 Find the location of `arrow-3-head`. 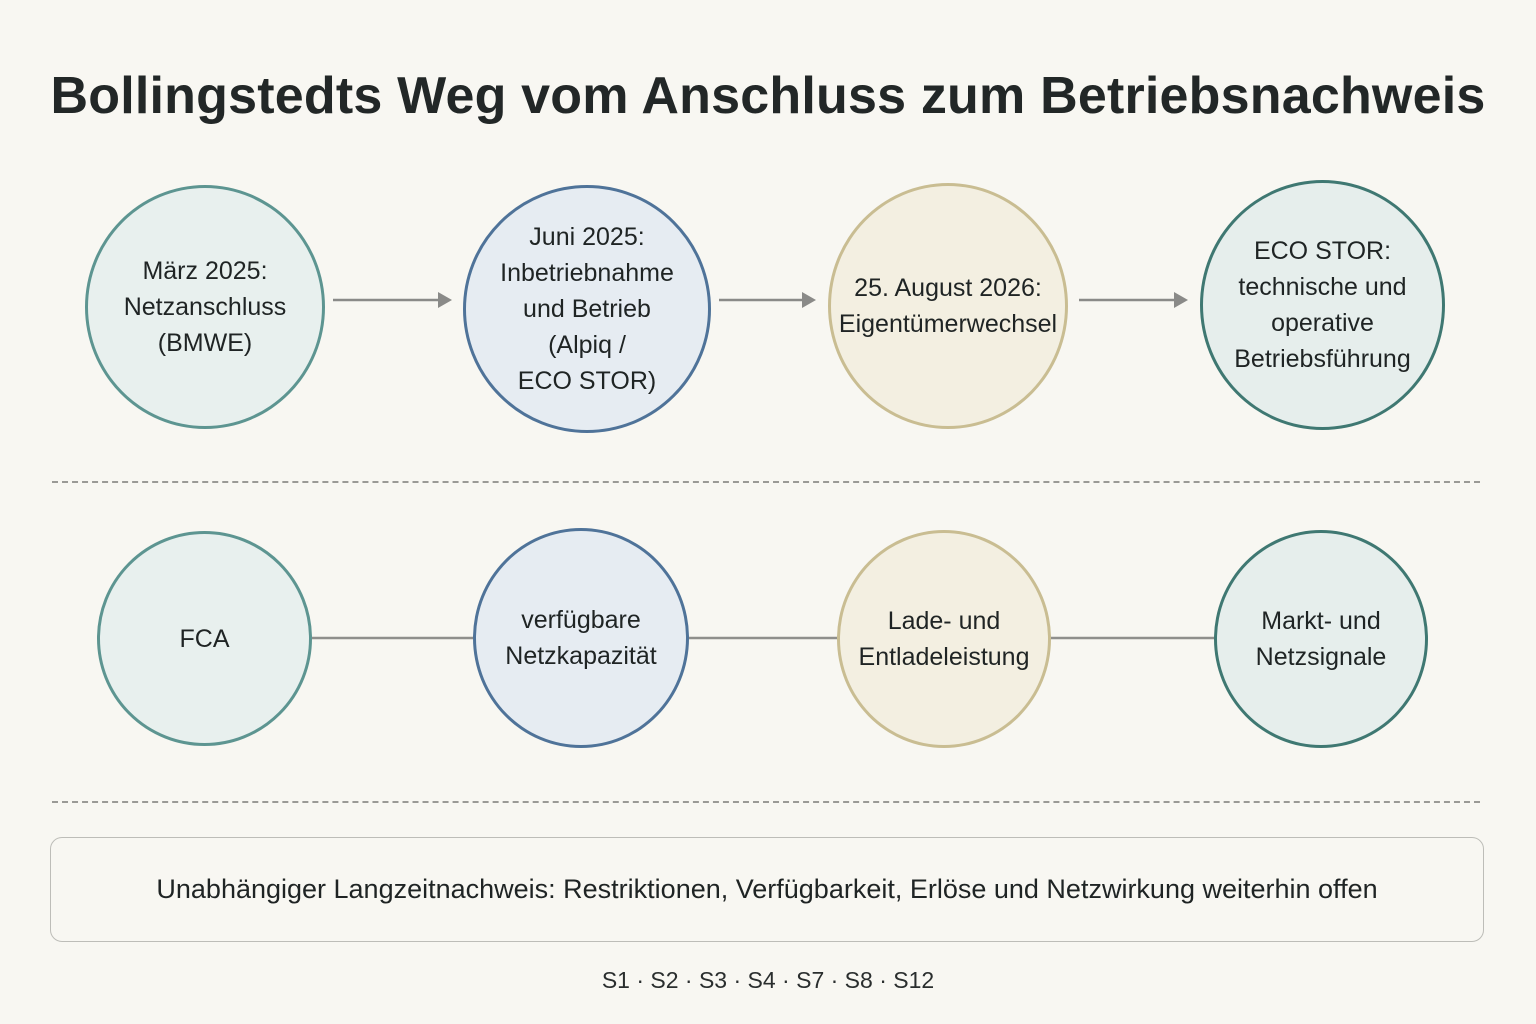

arrow-3-head is located at coordinates (1181, 300).